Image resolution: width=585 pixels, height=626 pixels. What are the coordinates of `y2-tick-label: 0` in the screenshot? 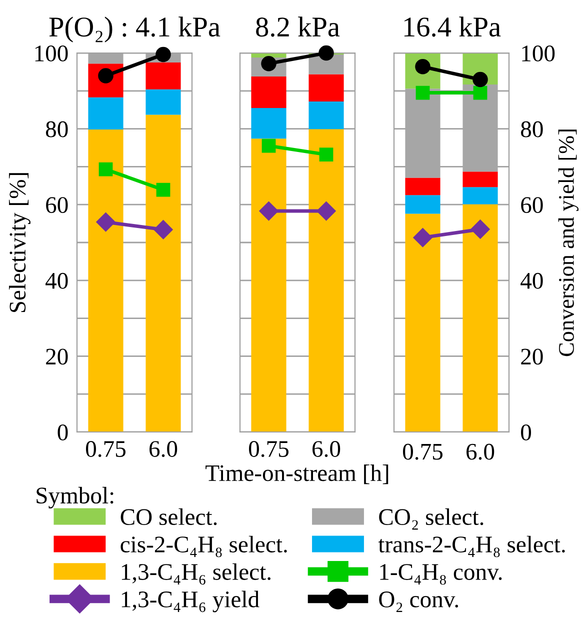 It's located at (526, 432).